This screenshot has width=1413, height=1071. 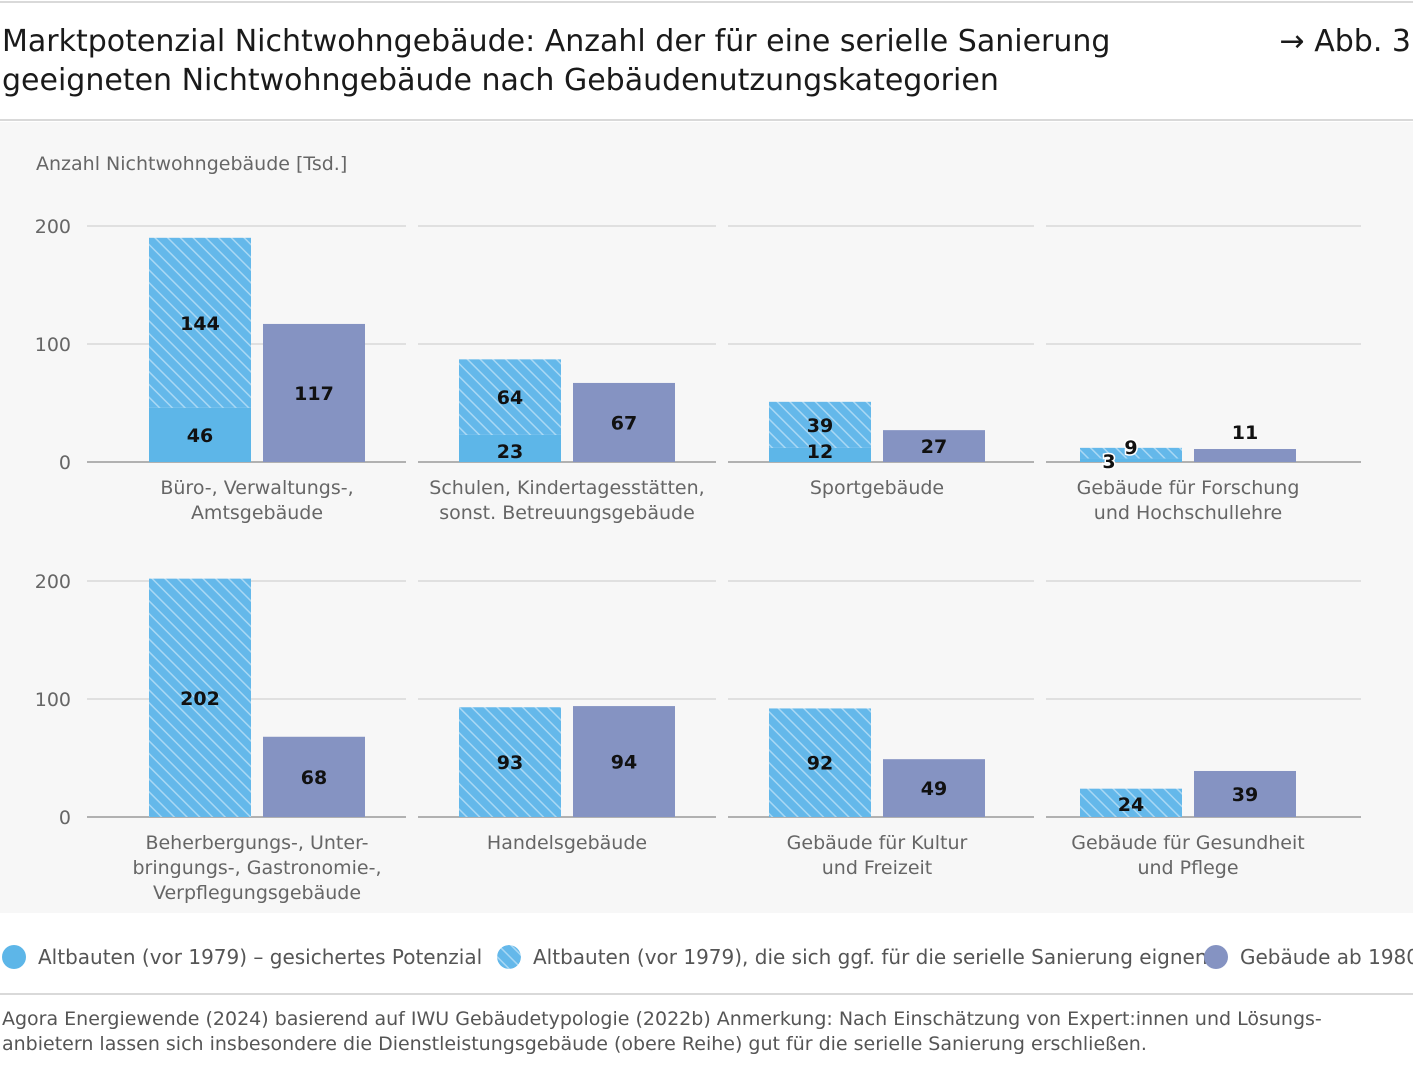 I want to click on category-label: Sportgebäude, so click(x=877, y=488).